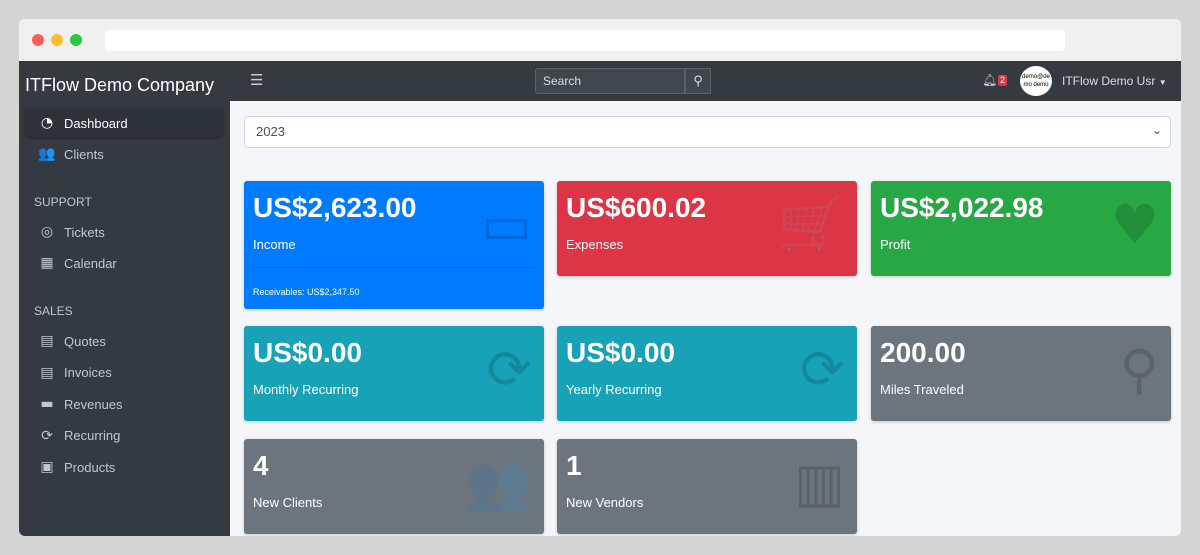 The height and width of the screenshot is (555, 1200). What do you see at coordinates (84, 232) in the screenshot?
I see `sidebar-item-label: Tickets` at bounding box center [84, 232].